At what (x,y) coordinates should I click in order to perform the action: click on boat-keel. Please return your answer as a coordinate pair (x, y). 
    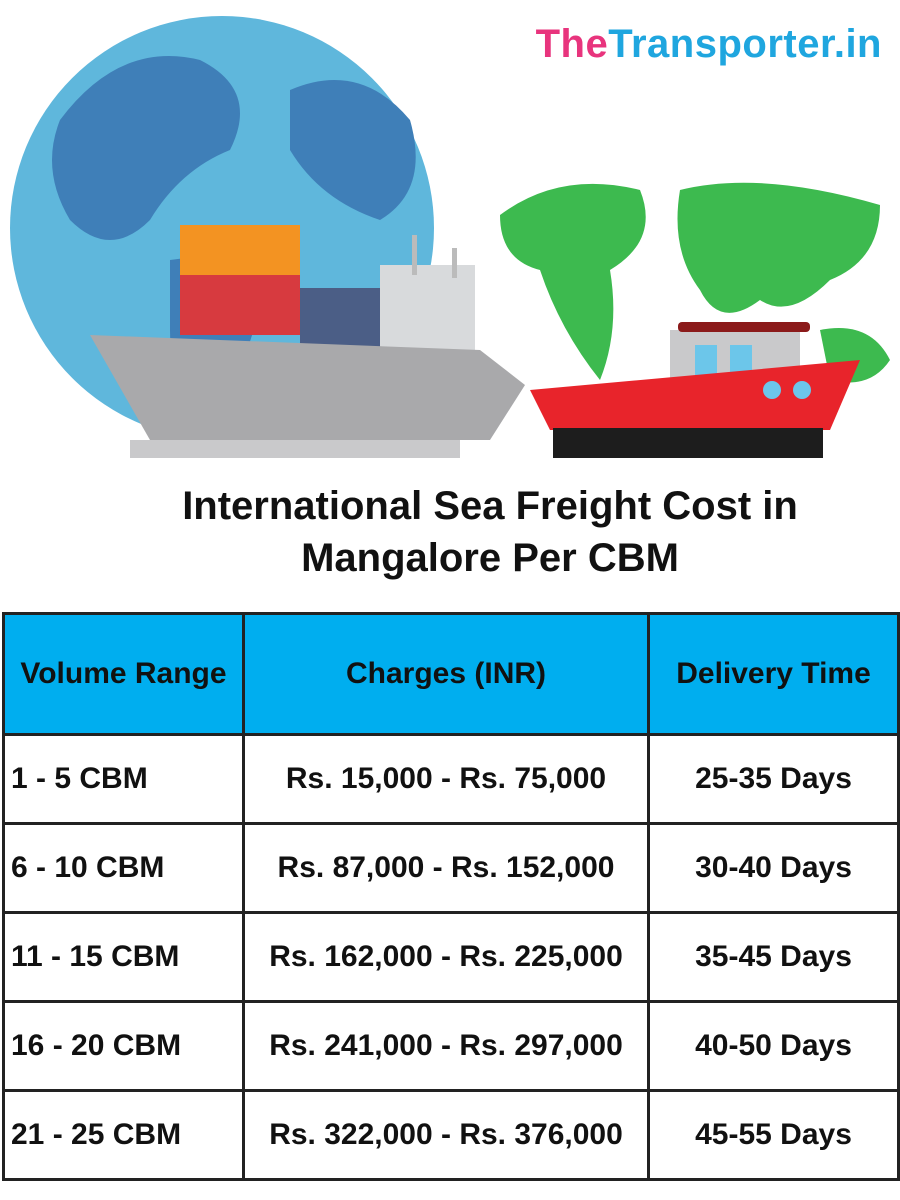
    Looking at the image, I should click on (688, 443).